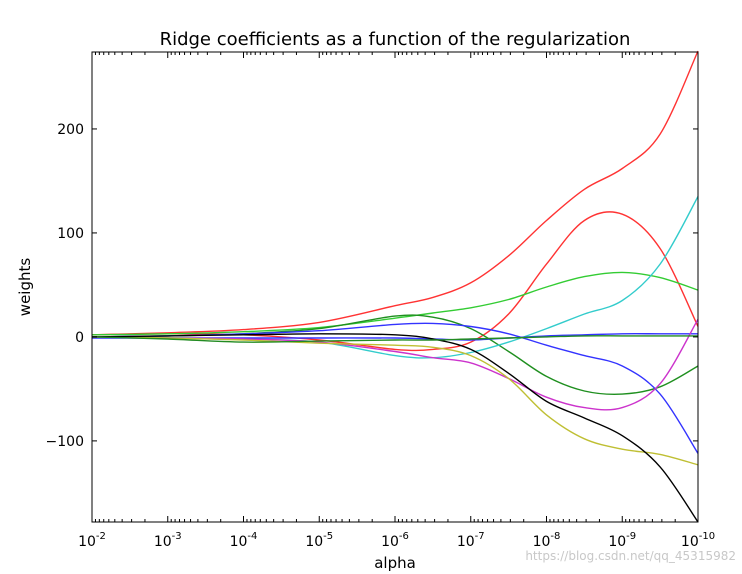 This screenshot has width=742, height=574. Describe the element at coordinates (92, 540) in the screenshot. I see `x-tick-label: 10⁻²` at that location.